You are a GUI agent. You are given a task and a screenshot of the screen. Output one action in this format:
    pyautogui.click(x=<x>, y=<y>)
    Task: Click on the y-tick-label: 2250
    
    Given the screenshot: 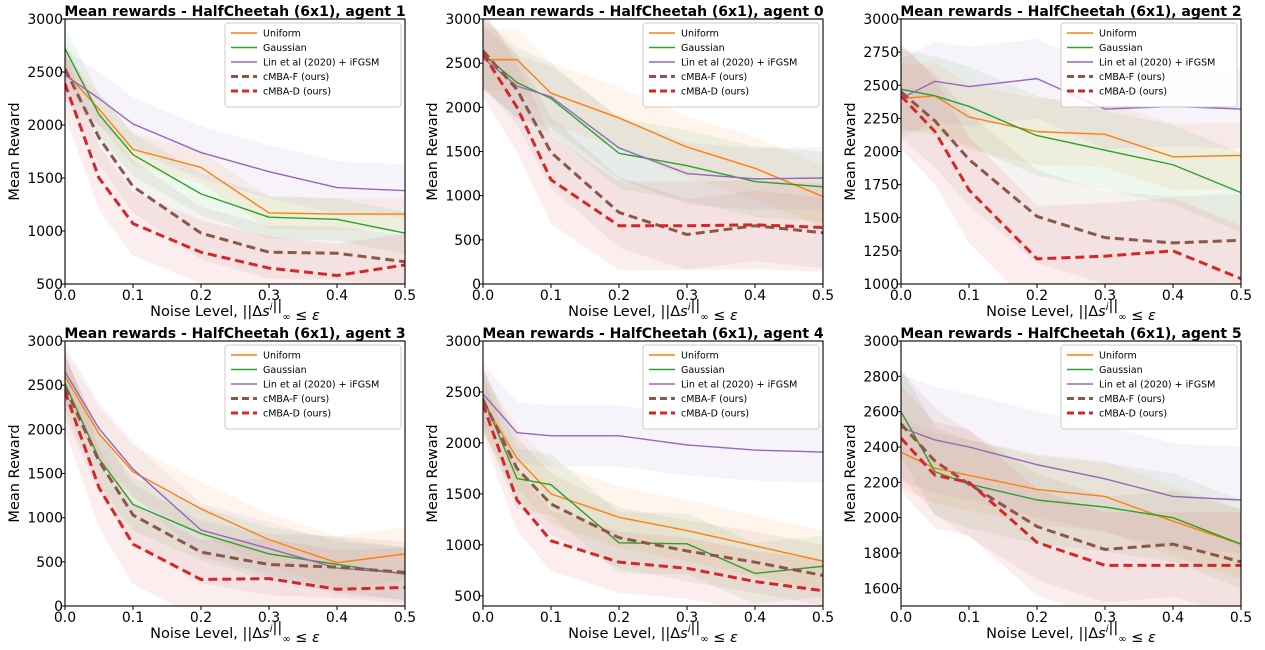 What is the action you would take?
    pyautogui.click(x=881, y=119)
    